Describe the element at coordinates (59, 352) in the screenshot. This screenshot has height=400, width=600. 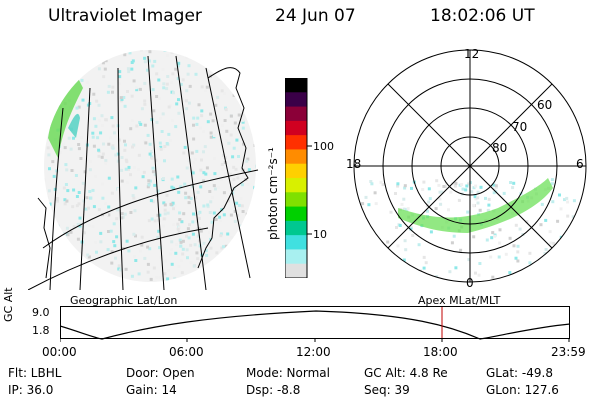
I see `timeline-tick-0000: 00:00` at that location.